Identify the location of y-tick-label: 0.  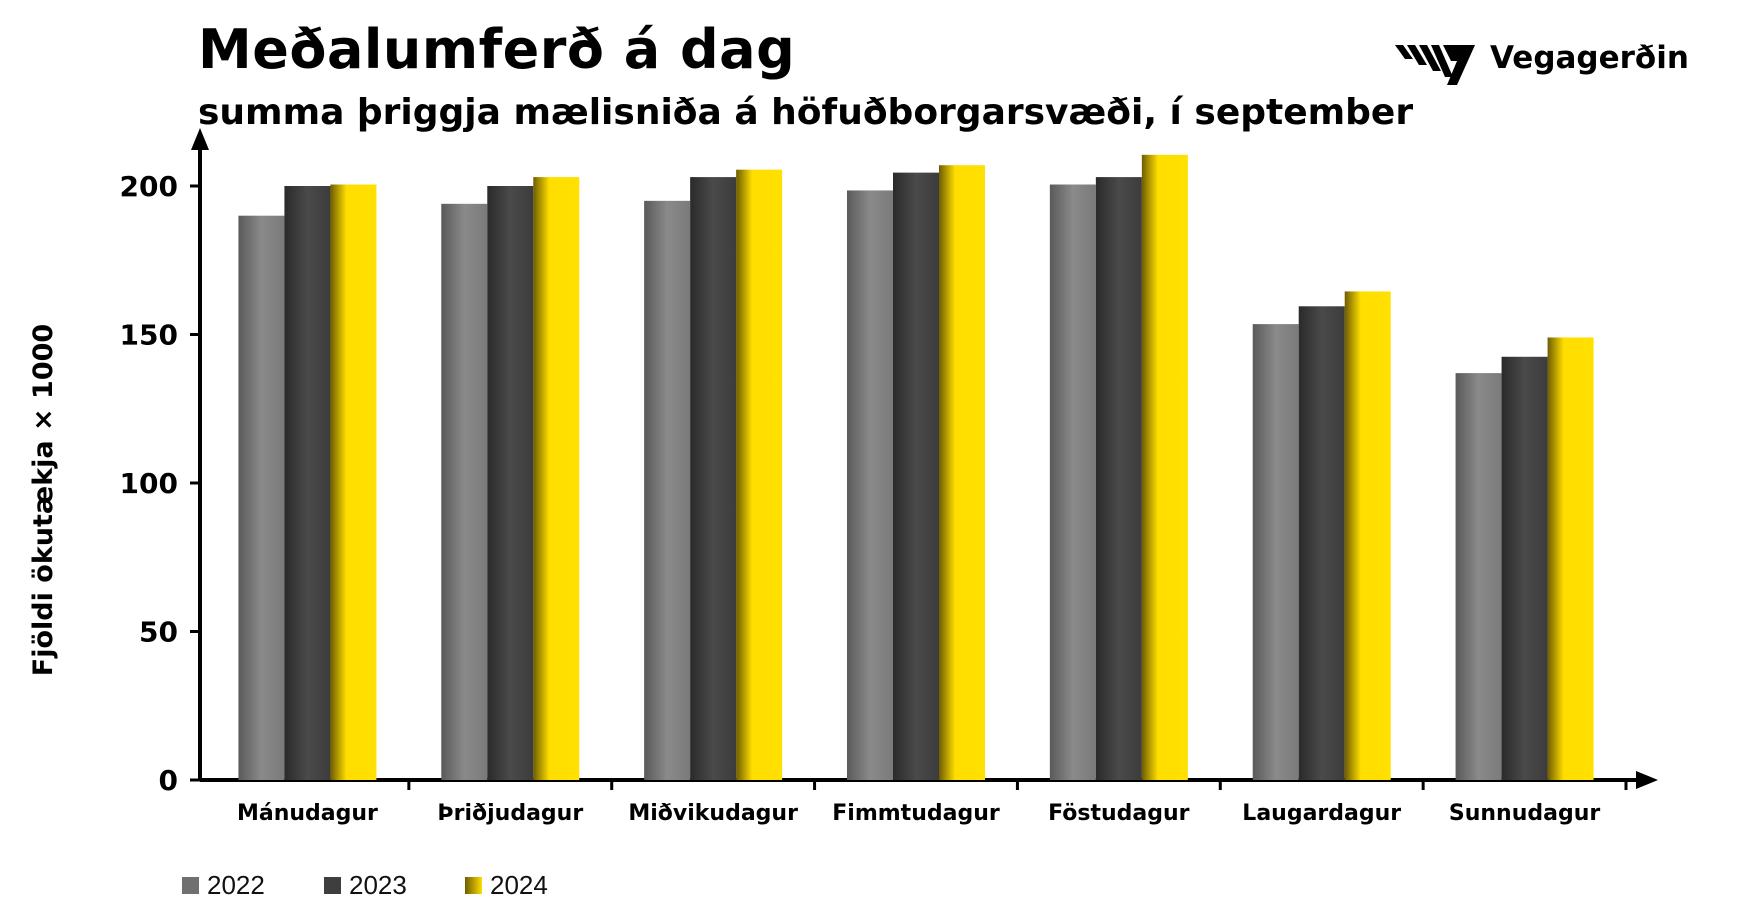
(168, 780).